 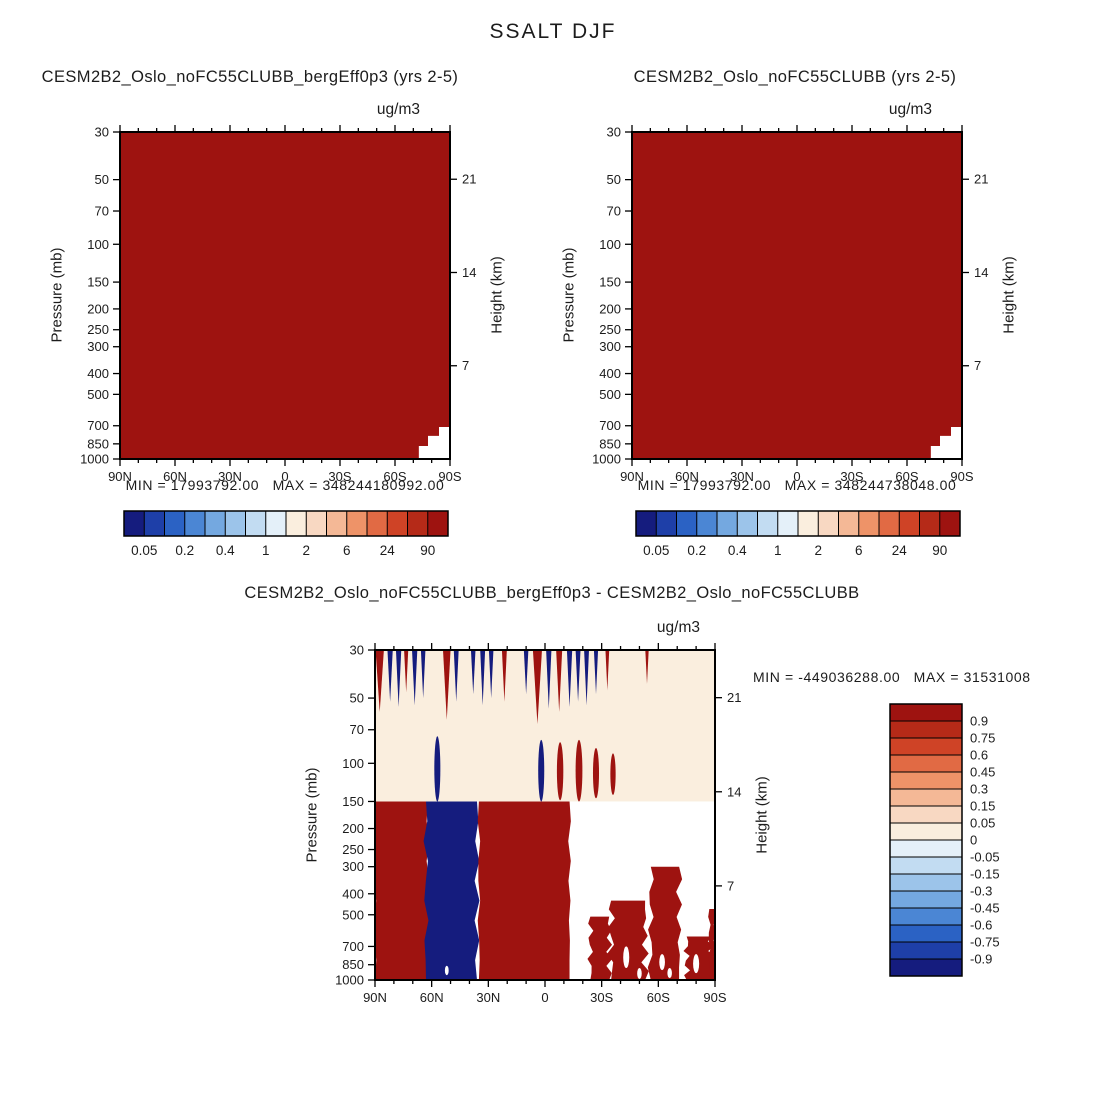 I want to click on panel-left-height-axis-title: Height (km), so click(x=497, y=295).